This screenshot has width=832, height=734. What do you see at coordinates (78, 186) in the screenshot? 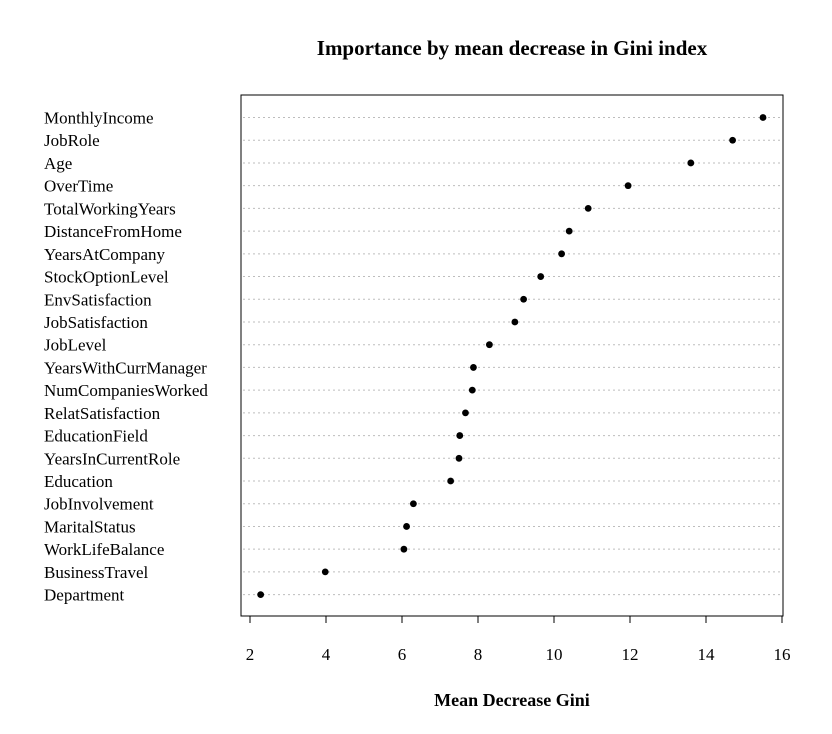
I see `category-label: OverTime` at bounding box center [78, 186].